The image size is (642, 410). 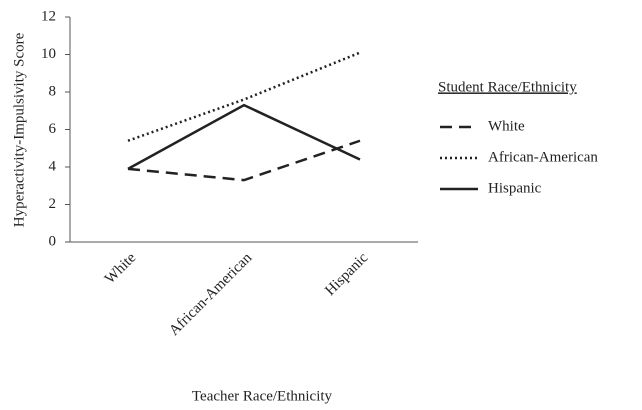 I want to click on legend-label: Hispanic, so click(x=515, y=188).